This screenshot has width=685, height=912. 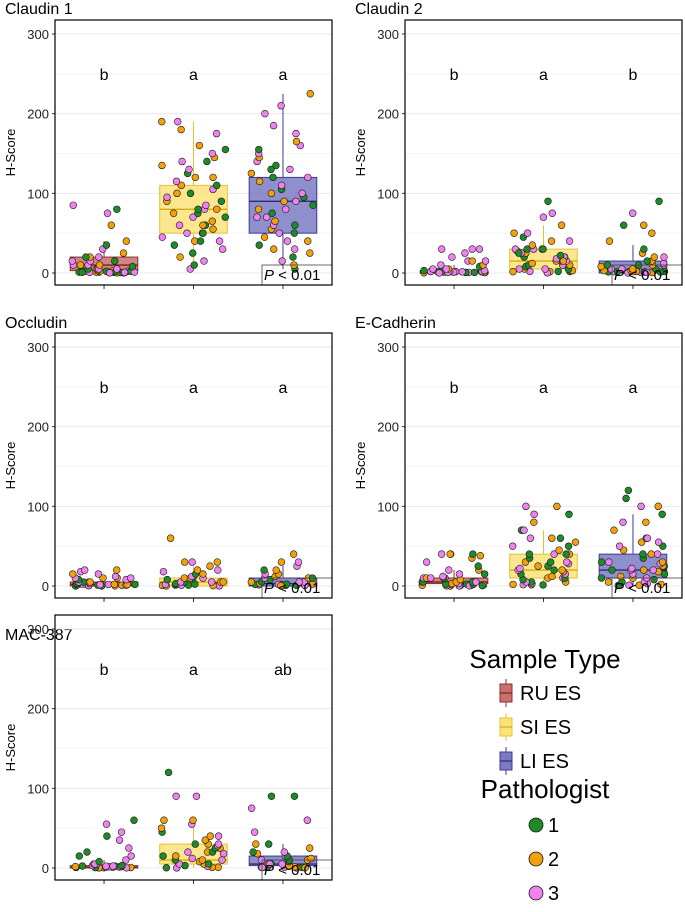 What do you see at coordinates (395, 323) in the screenshot?
I see `panel-title: E-Cadherin` at bounding box center [395, 323].